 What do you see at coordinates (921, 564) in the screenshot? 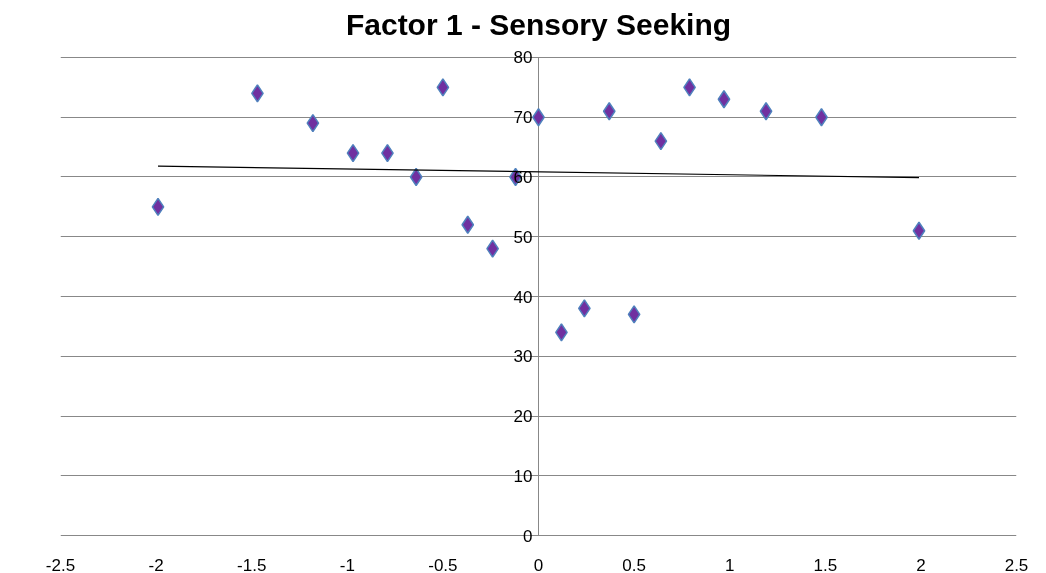
I see `x-tick-label: 2` at bounding box center [921, 564].